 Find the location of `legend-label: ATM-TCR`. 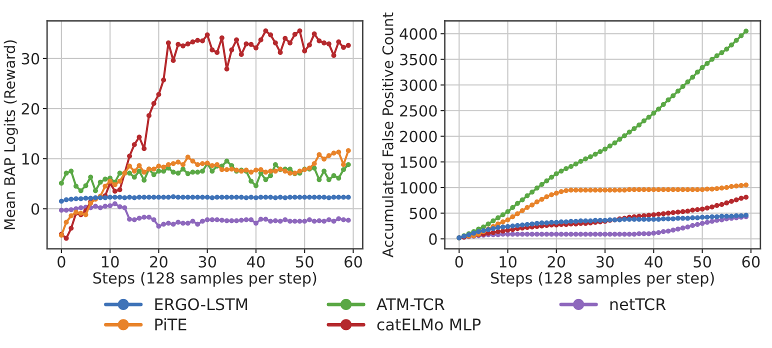

legend-label: ATM-TCR is located at coordinates (410, 304).